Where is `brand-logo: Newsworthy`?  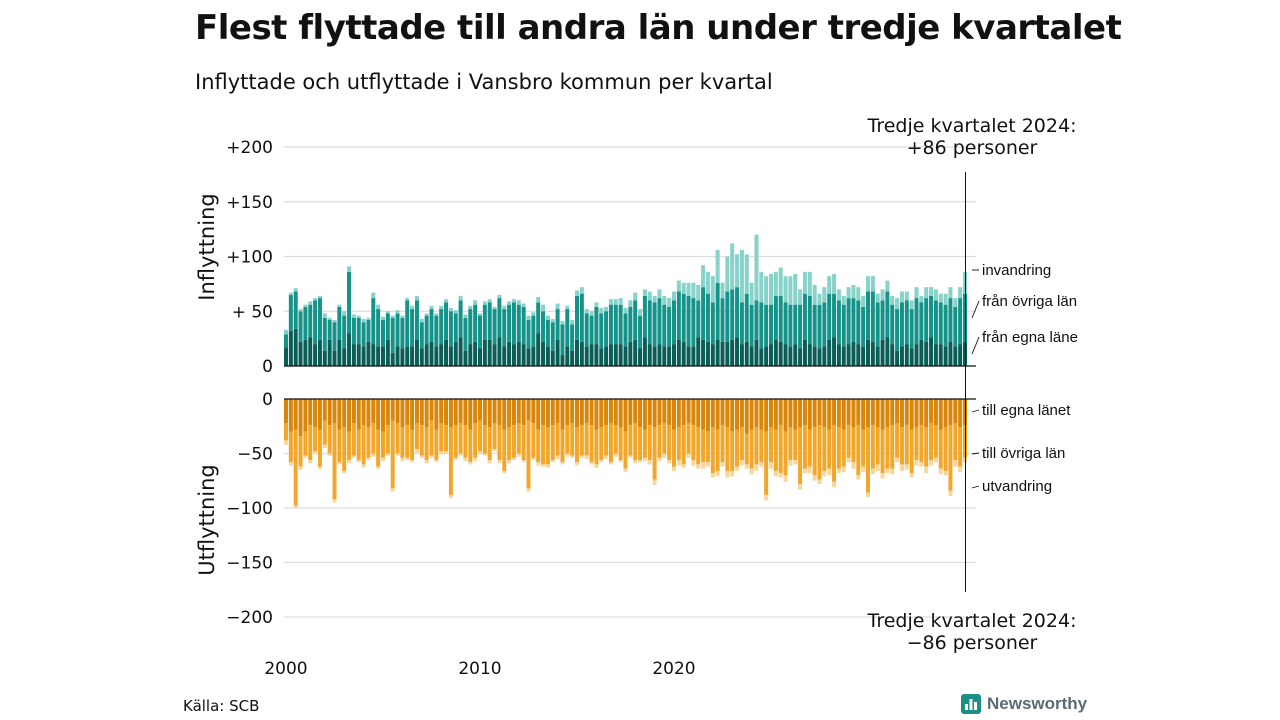 brand-logo: Newsworthy is located at coordinates (1024, 704).